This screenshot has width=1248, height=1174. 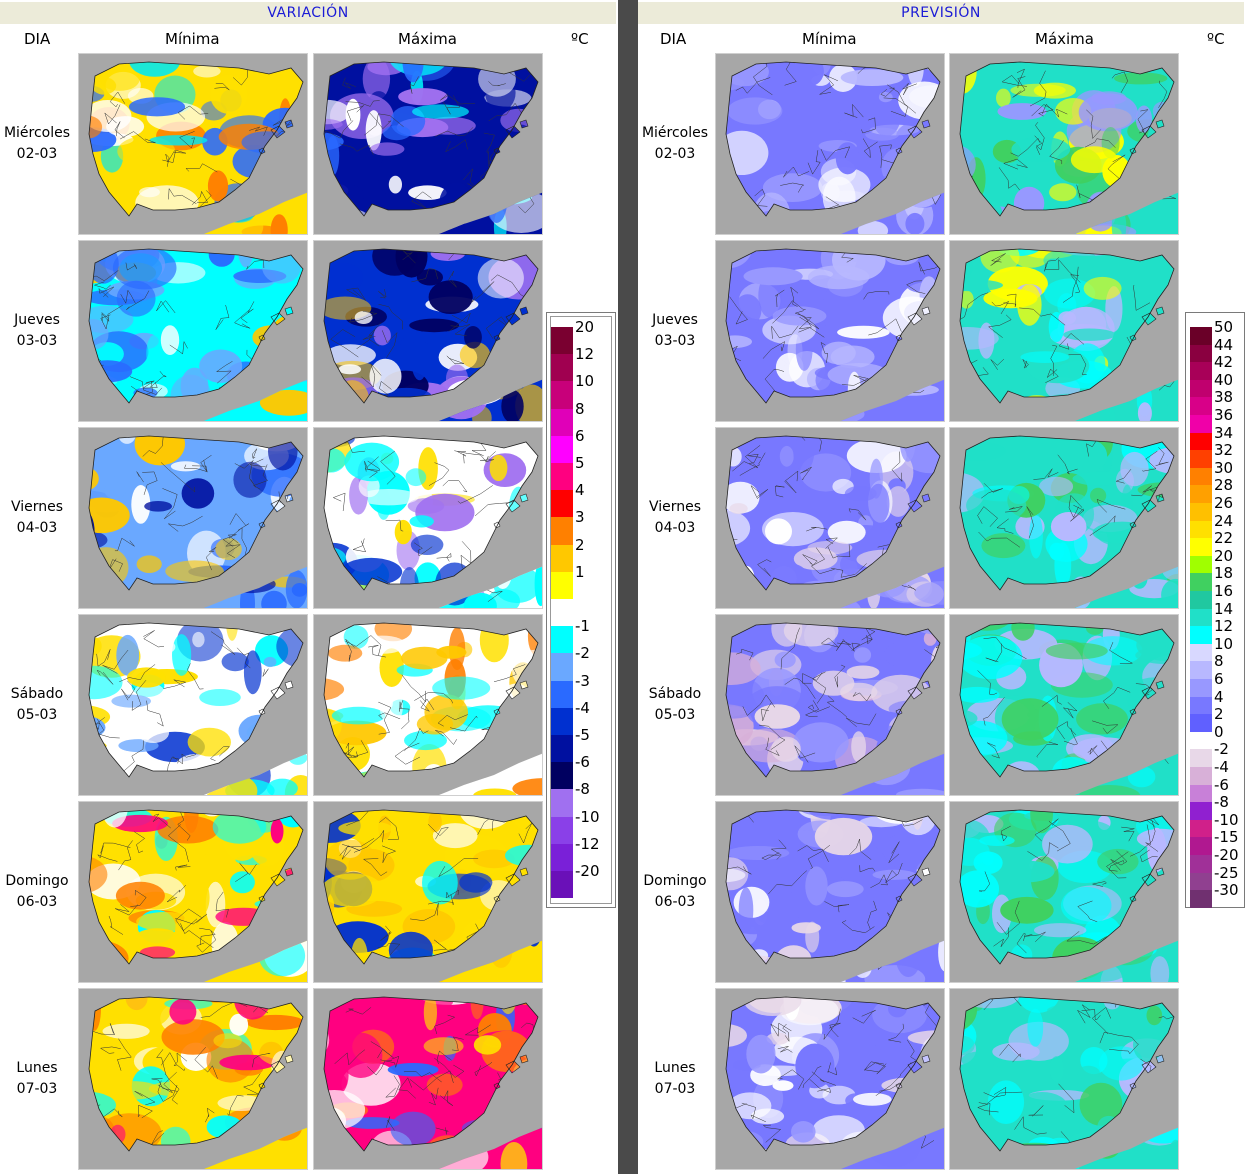 I want to click on day-name: Domingo, so click(x=37, y=881).